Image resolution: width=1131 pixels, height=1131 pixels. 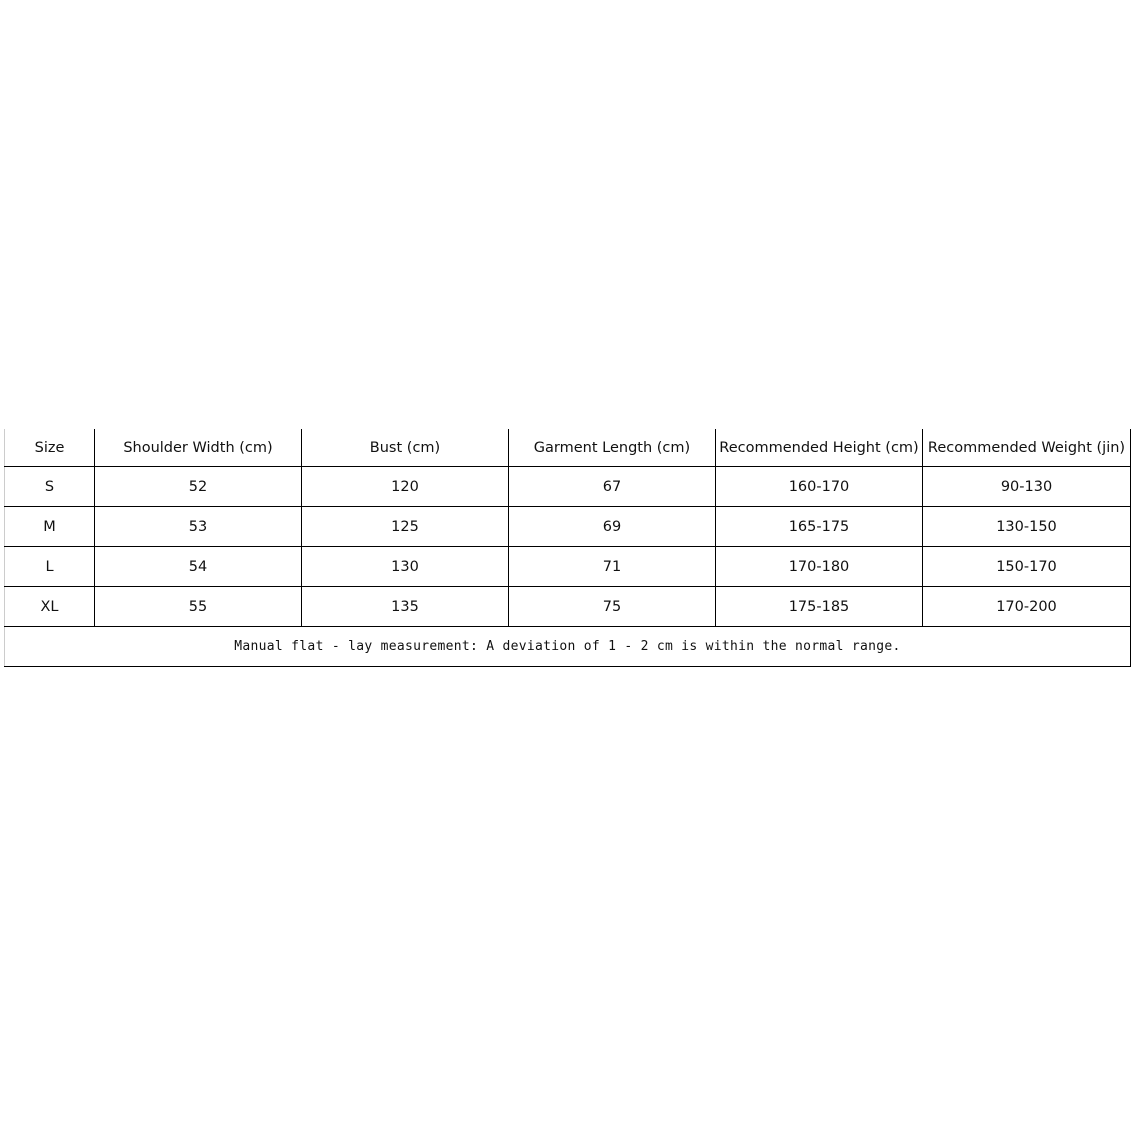 What do you see at coordinates (405, 566) in the screenshot?
I see `cell-bust: 130` at bounding box center [405, 566].